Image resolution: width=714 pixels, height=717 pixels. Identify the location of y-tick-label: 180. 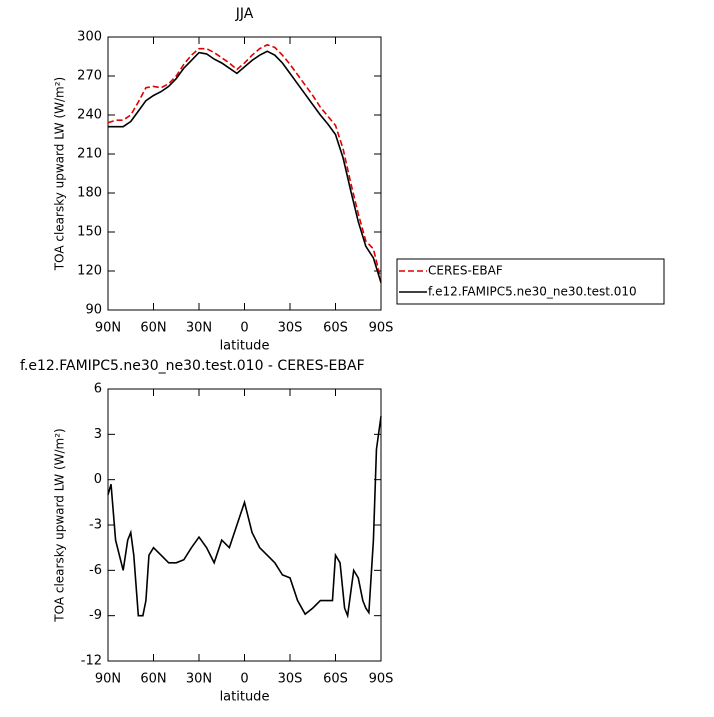
(89, 193).